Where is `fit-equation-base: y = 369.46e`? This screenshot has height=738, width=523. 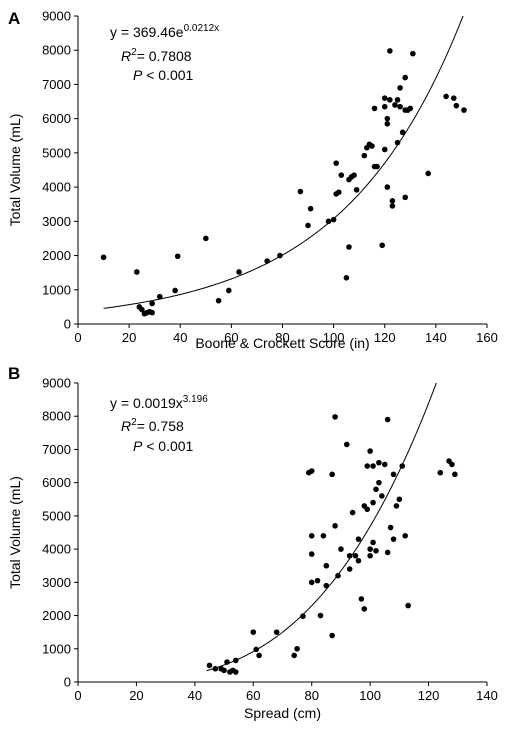 fit-equation-base: y = 369.46e is located at coordinates (147, 32).